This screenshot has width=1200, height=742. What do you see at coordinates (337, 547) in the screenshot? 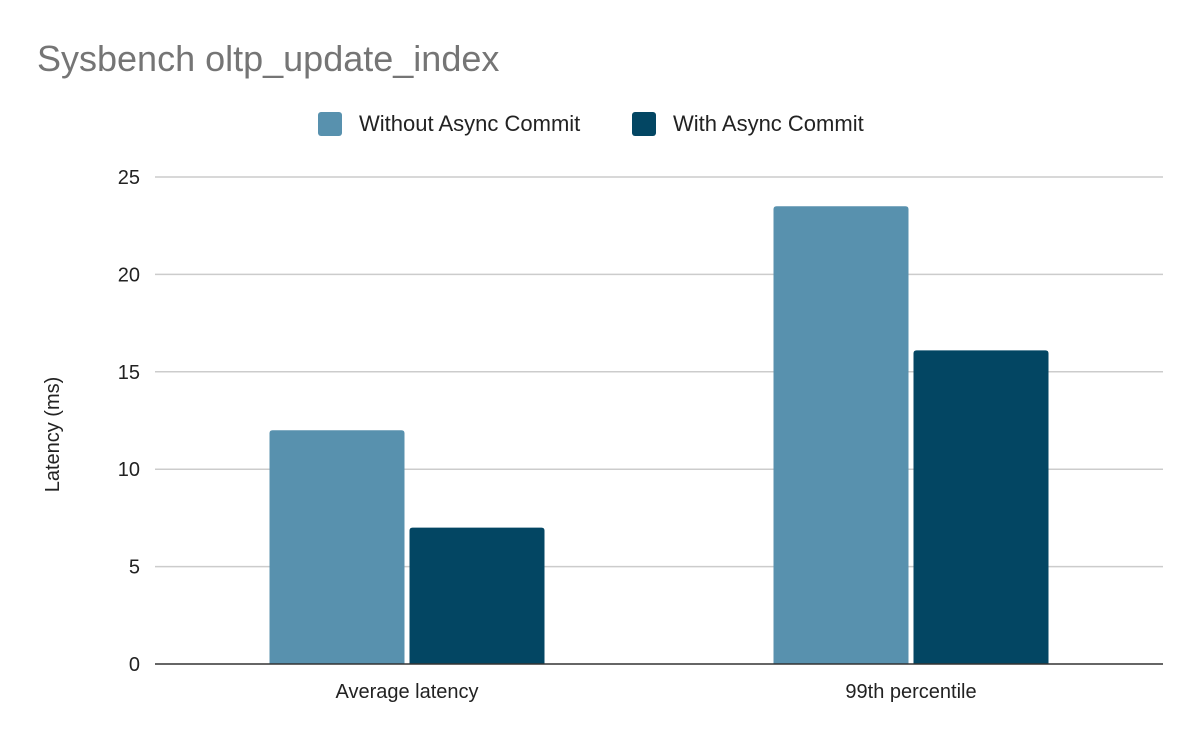
I see `bar-without-async-average-latency` at bounding box center [337, 547].